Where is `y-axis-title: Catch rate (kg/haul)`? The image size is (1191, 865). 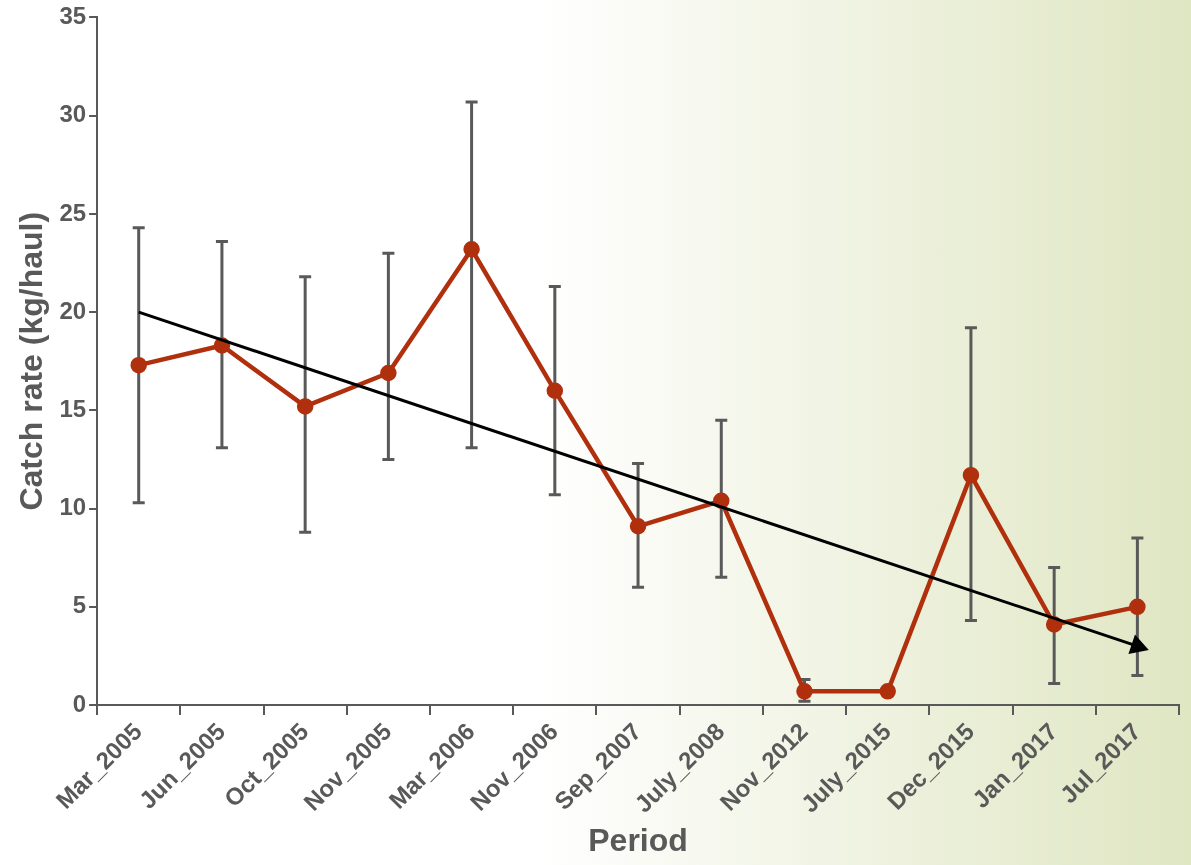 y-axis-title: Catch rate (kg/haul) is located at coordinates (31, 361).